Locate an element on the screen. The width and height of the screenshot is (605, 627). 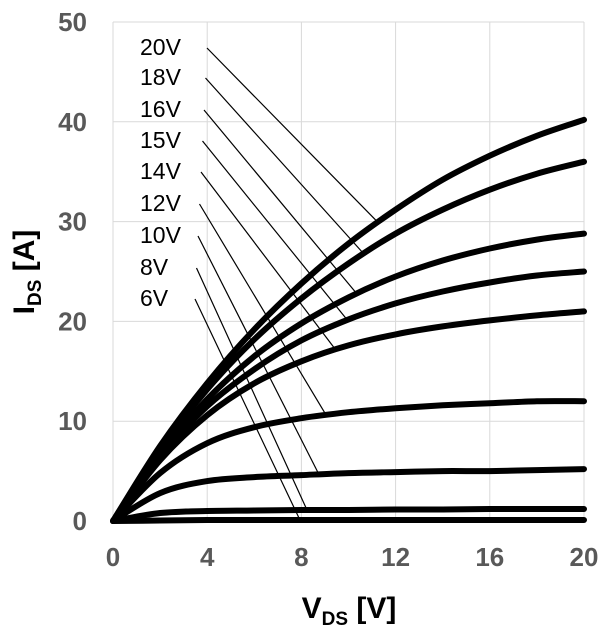
x-tick-label: 16 is located at coordinates (489, 557).